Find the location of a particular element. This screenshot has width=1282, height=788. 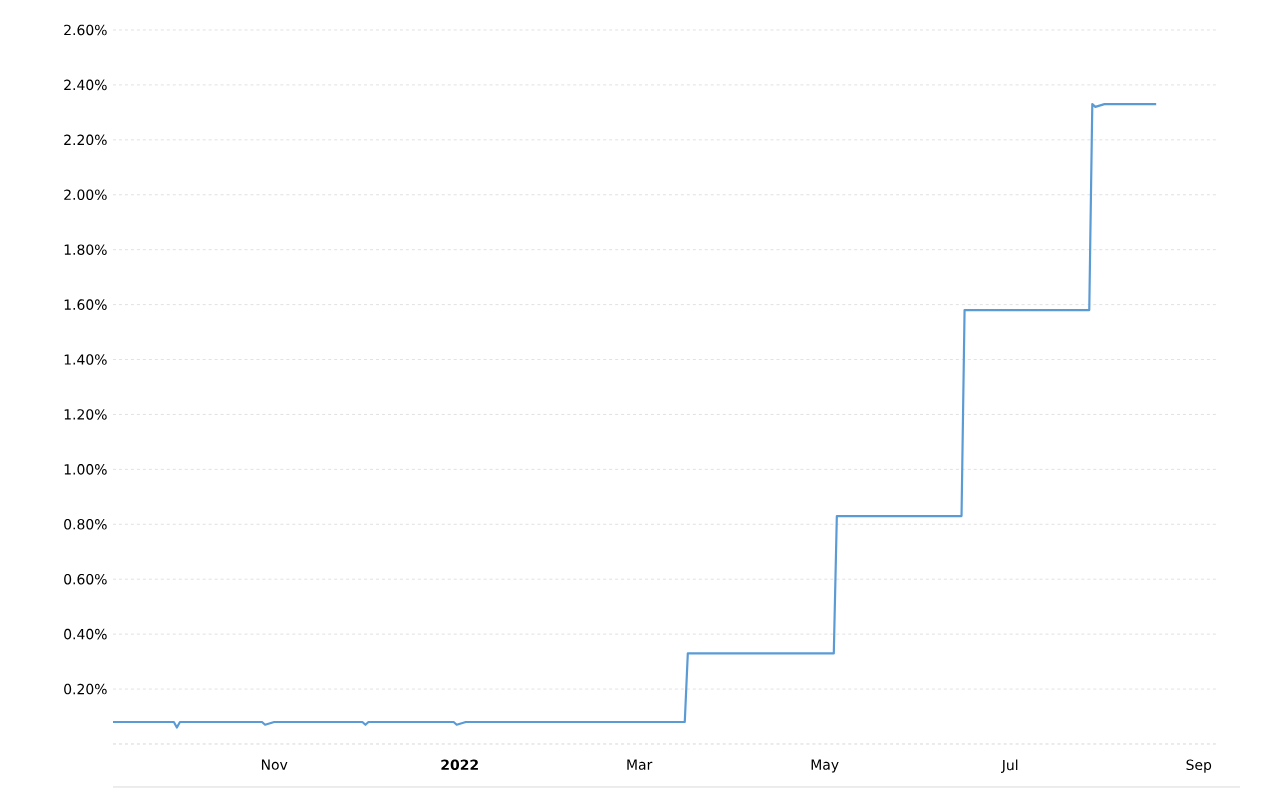

y-tick-label: 2.00% is located at coordinates (85, 195).